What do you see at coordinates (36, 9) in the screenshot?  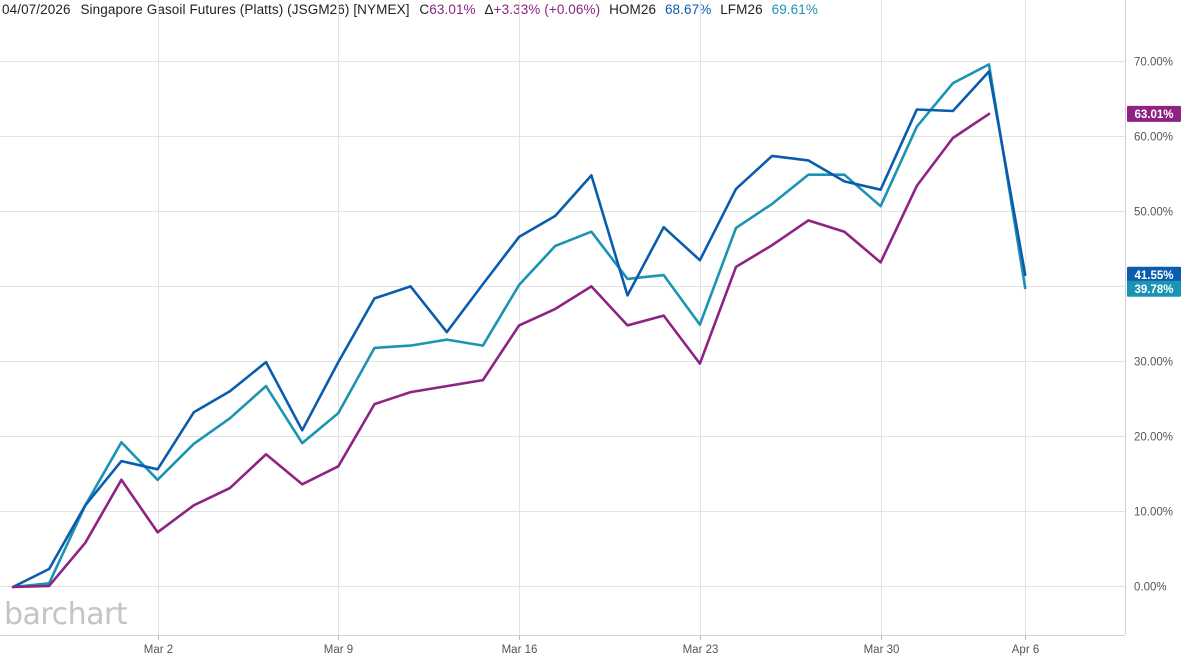 I see `header-date: 04/07/2026` at bounding box center [36, 9].